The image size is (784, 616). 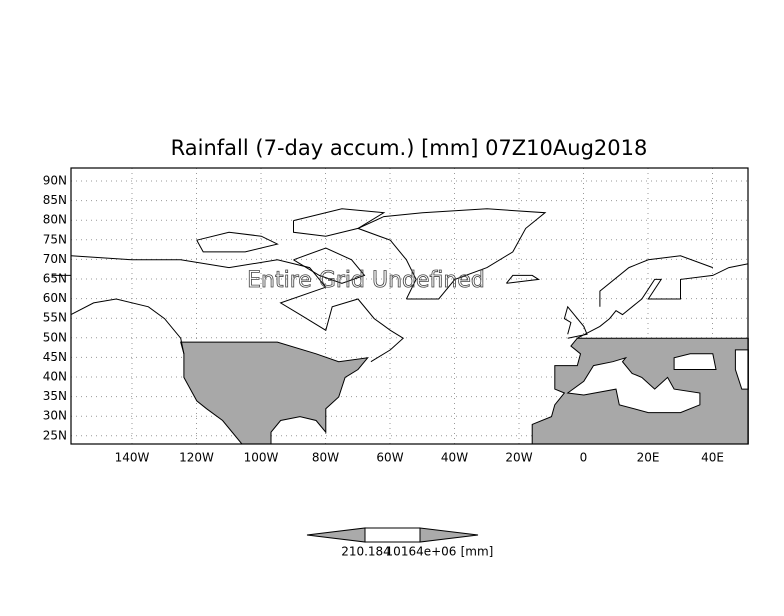 What do you see at coordinates (421, 552) in the screenshot?
I see `colorbar-label: 10164e+06` at bounding box center [421, 552].